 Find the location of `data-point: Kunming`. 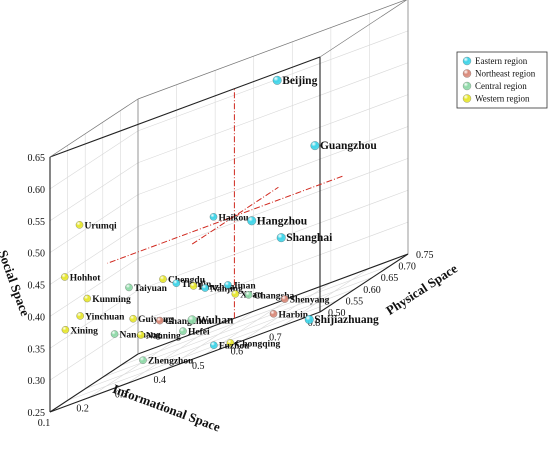

data-point: Kunming is located at coordinates (107, 299).